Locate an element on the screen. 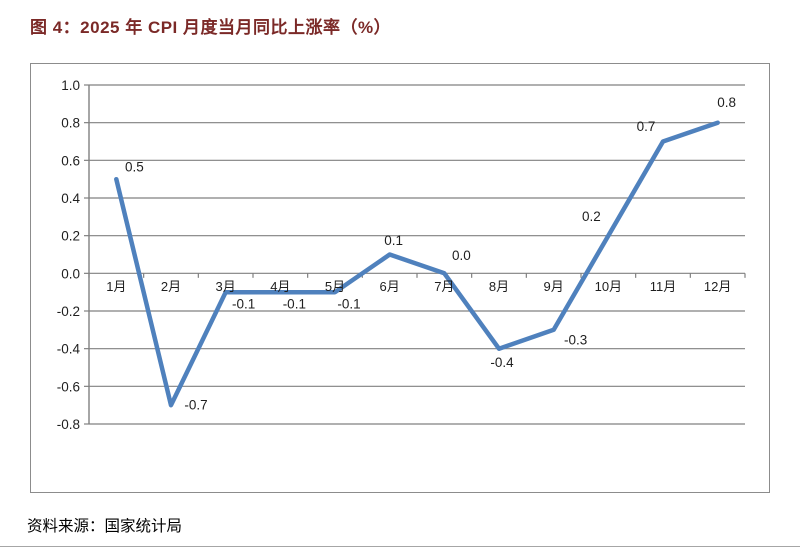 The height and width of the screenshot is (550, 800). x-tick-label: 8月 is located at coordinates (499, 286).